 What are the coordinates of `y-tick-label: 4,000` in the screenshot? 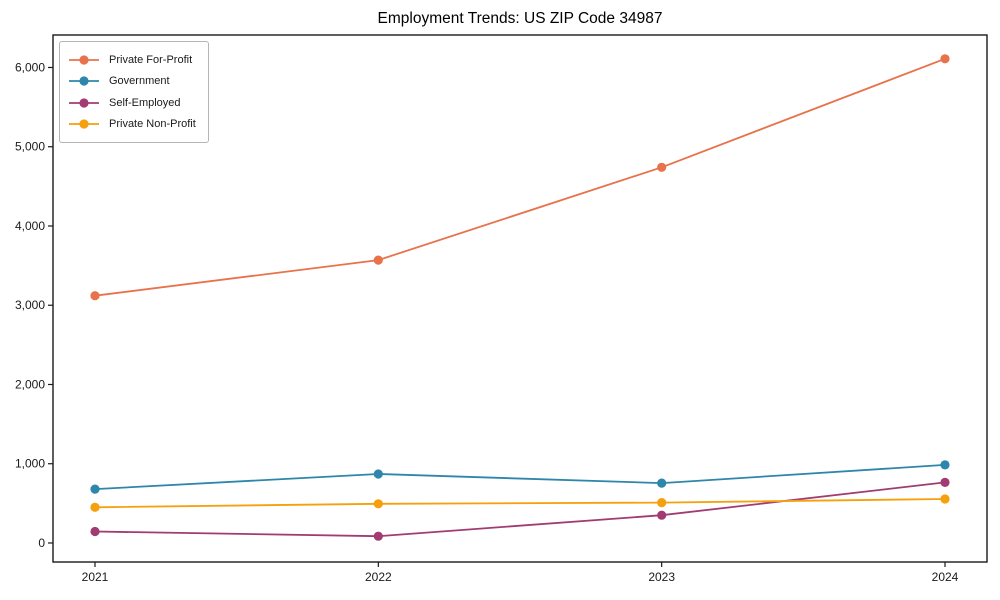 It's located at (30, 226).